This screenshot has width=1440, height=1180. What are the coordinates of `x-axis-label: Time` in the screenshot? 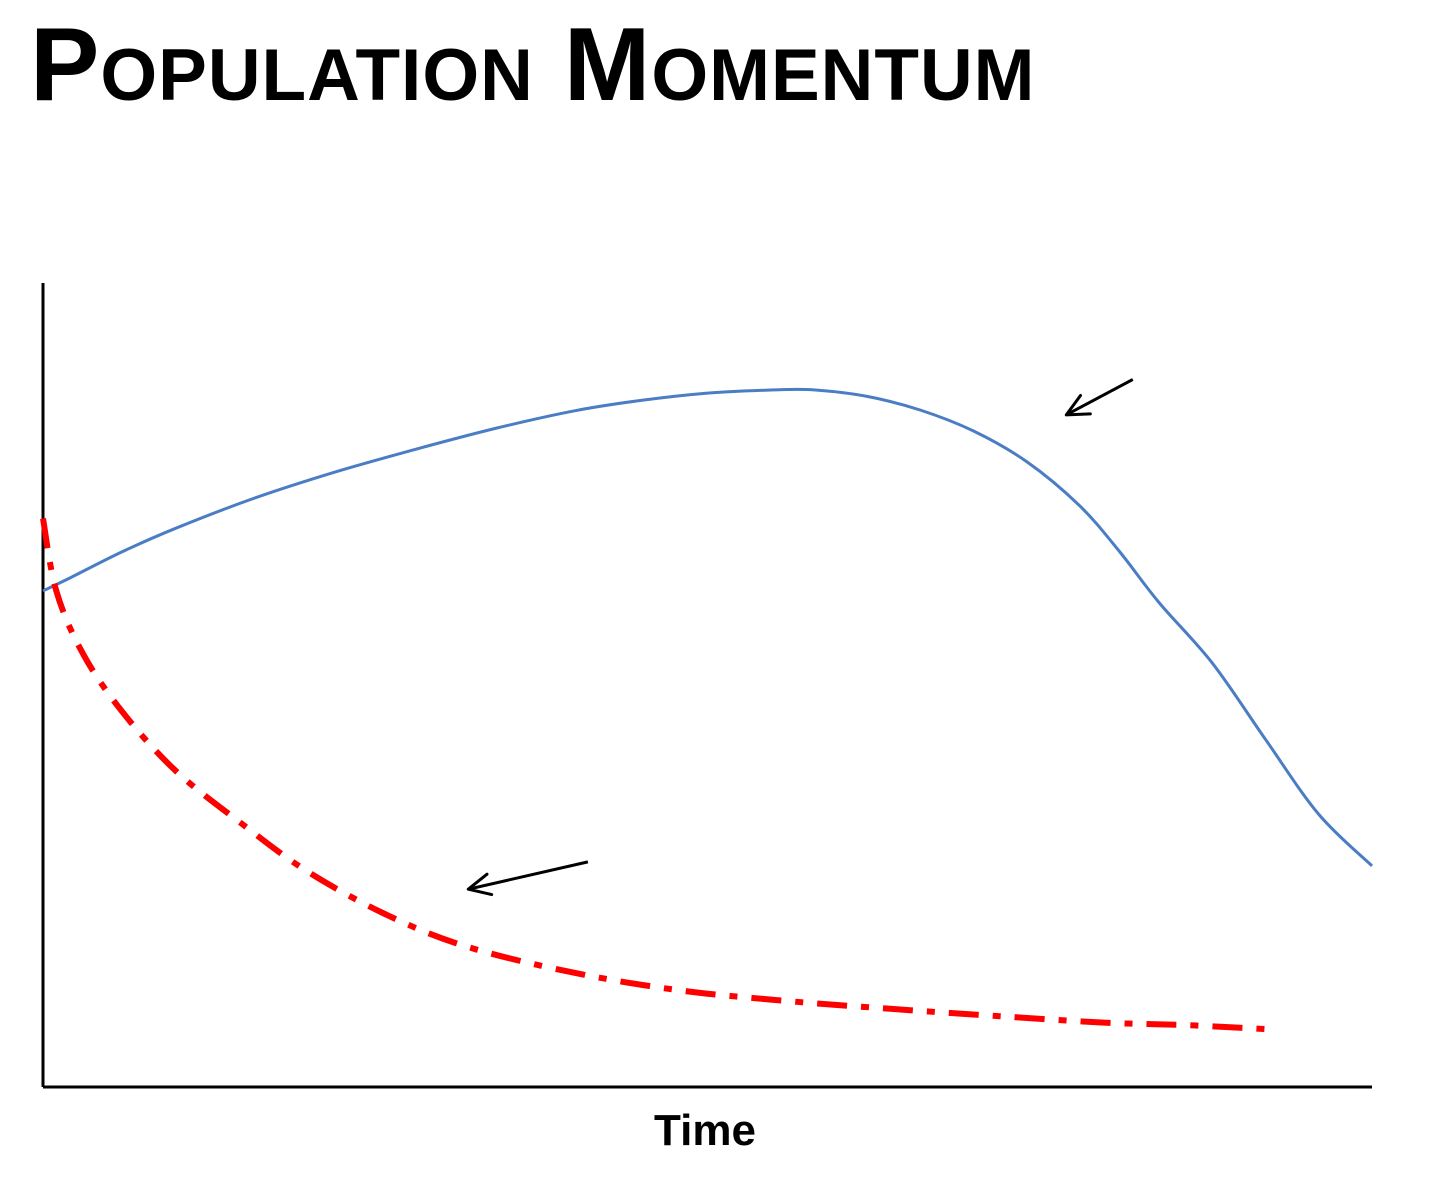 It's located at (705, 1130).